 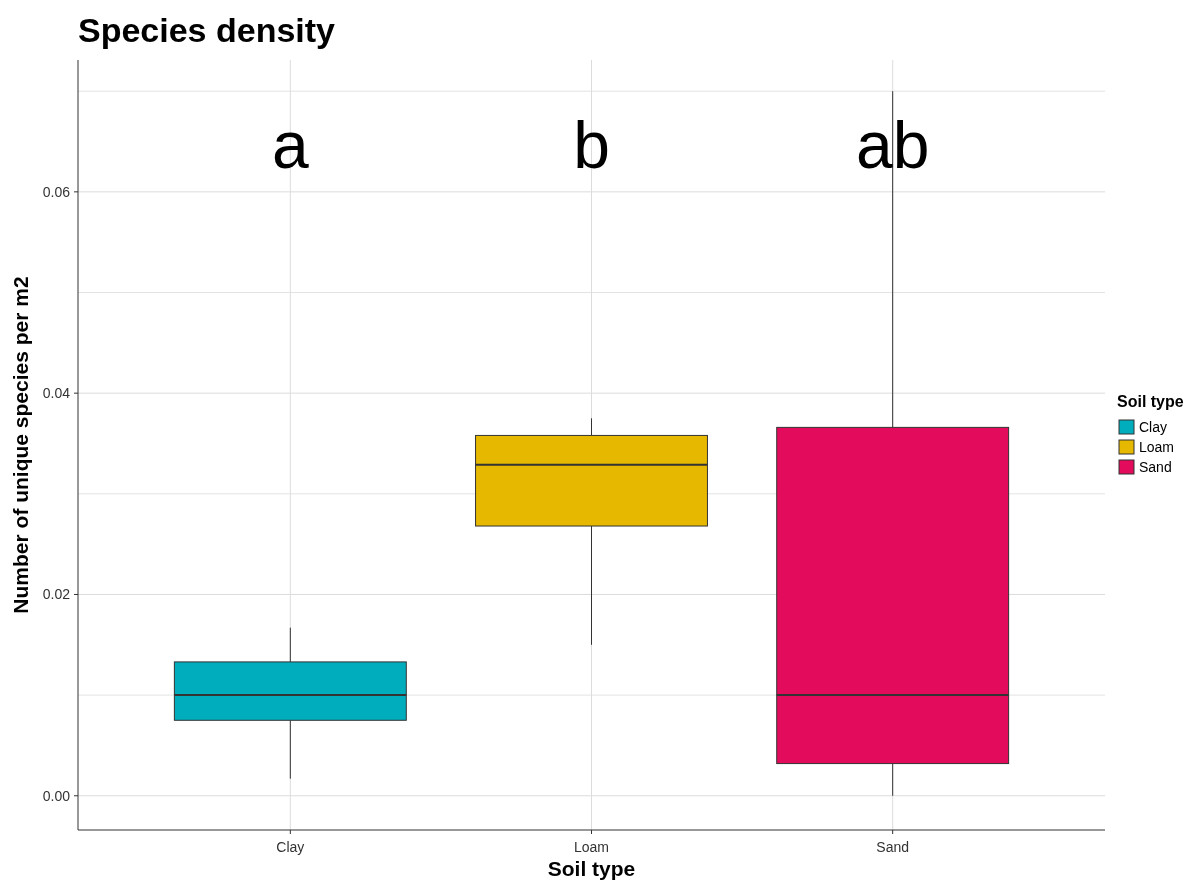 I want to click on annotation: b, so click(x=591, y=145).